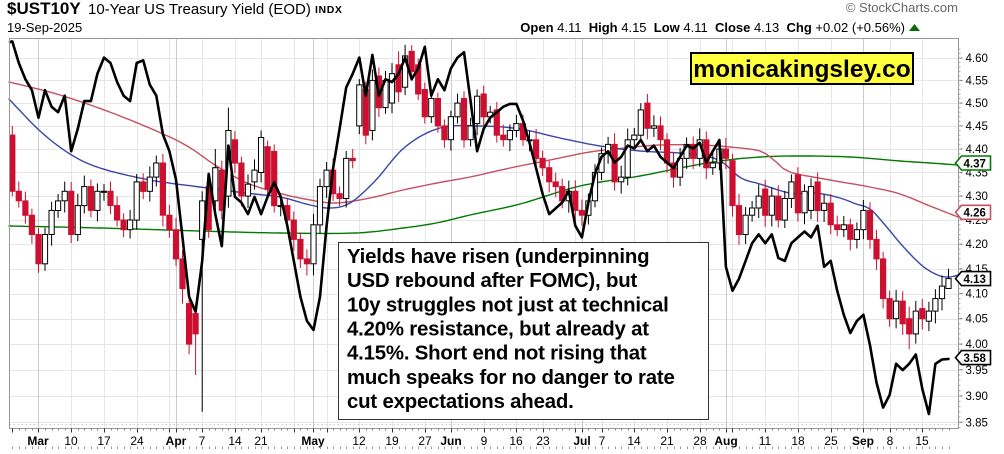  What do you see at coordinates (977, 59) in the screenshot?
I see `svg-text: 4.60` at bounding box center [977, 59].